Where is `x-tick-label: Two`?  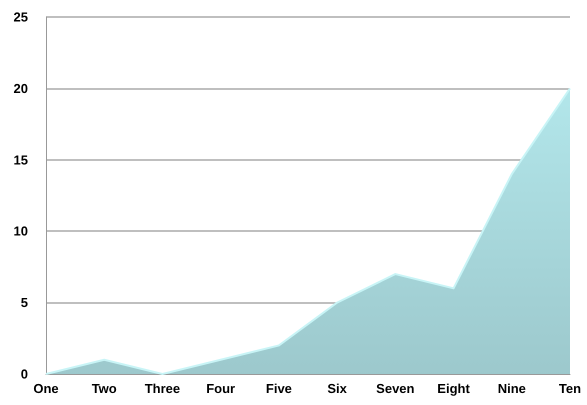
x-tick-label: Two is located at coordinates (104, 388).